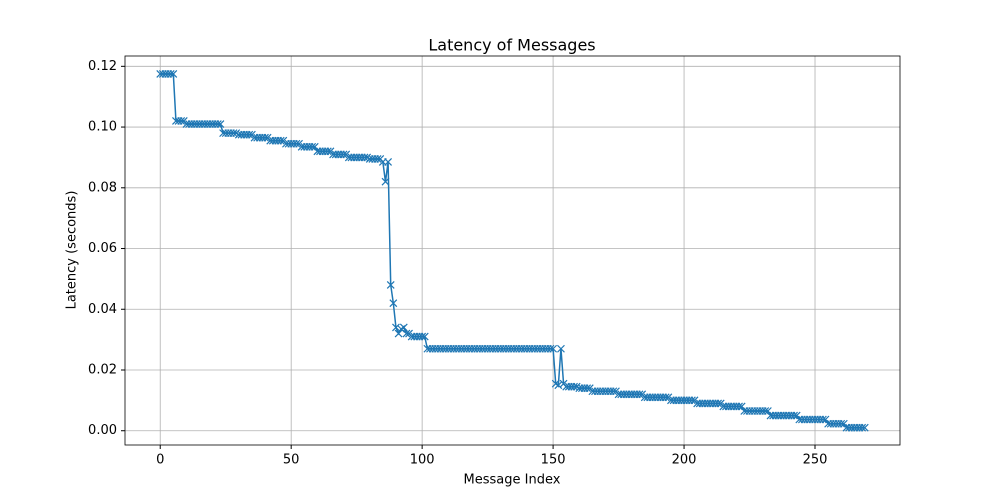 The height and width of the screenshot is (500, 1000). Describe the element at coordinates (102, 369) in the screenshot. I see `y-tick-label: 0.02` at that location.